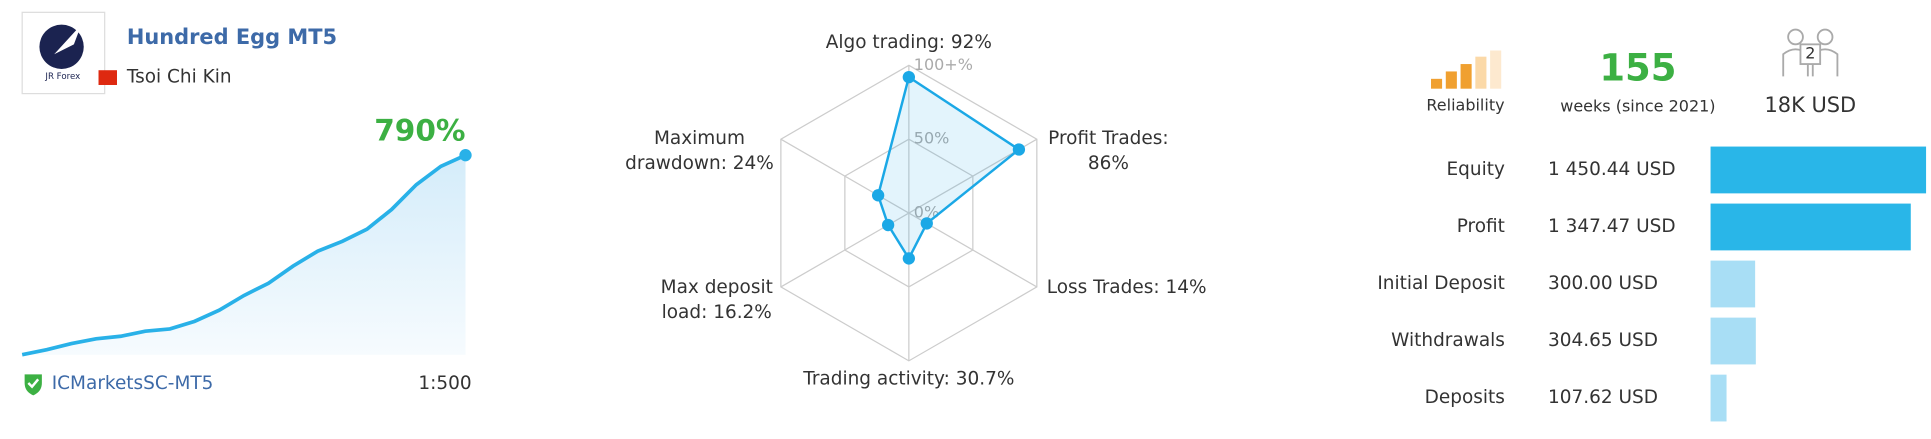 This screenshot has width=1931, height=439. Describe the element at coordinates (63, 53) in the screenshot. I see `logo: JR Forex` at that location.